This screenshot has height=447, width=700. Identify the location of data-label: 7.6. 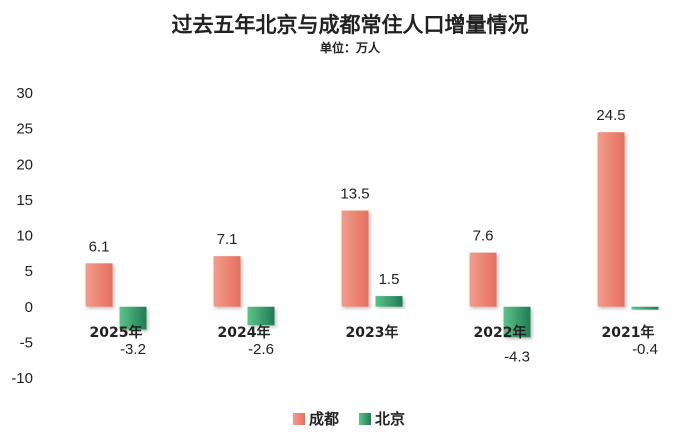
(483, 236).